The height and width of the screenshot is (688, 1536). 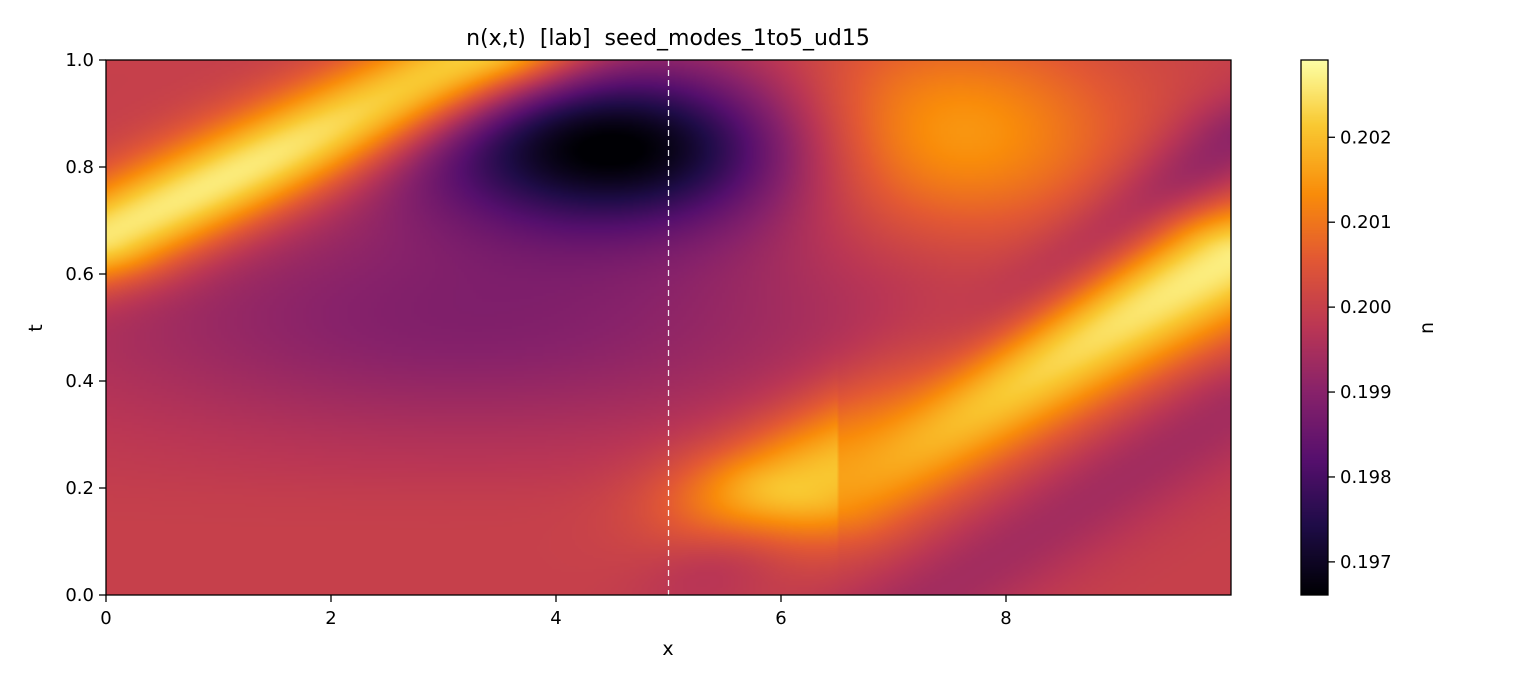 What do you see at coordinates (667, 649) in the screenshot?
I see `x-axis-label: x` at bounding box center [667, 649].